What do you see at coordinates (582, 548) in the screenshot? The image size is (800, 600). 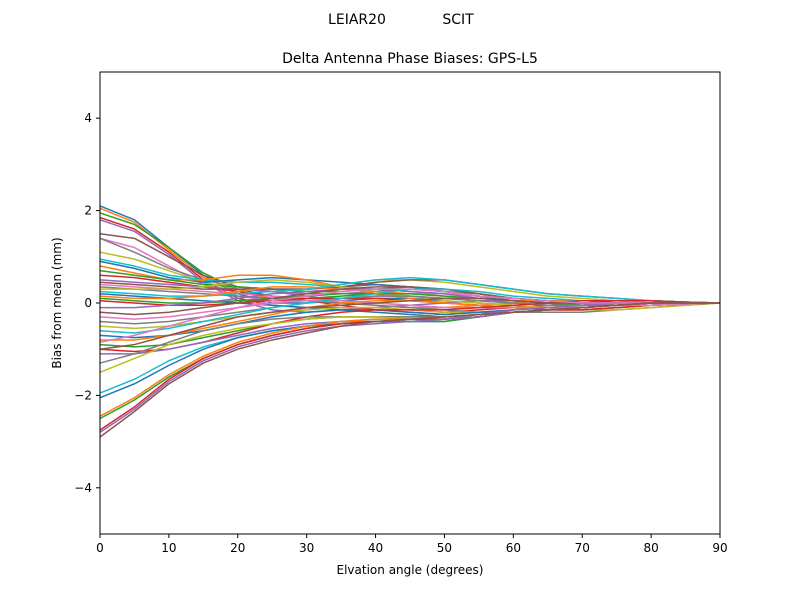 I see `x-tick-label: 70` at bounding box center [582, 548].